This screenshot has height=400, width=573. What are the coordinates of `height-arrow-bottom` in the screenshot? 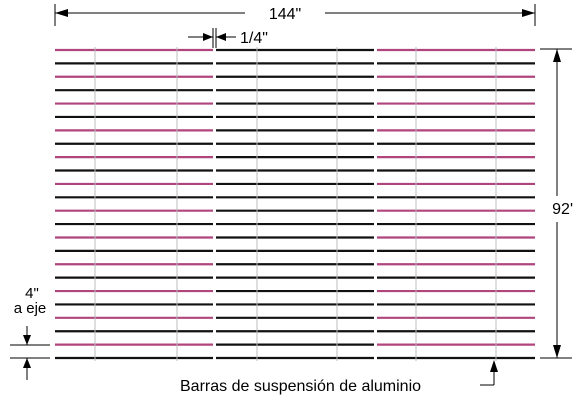 It's located at (557, 351).